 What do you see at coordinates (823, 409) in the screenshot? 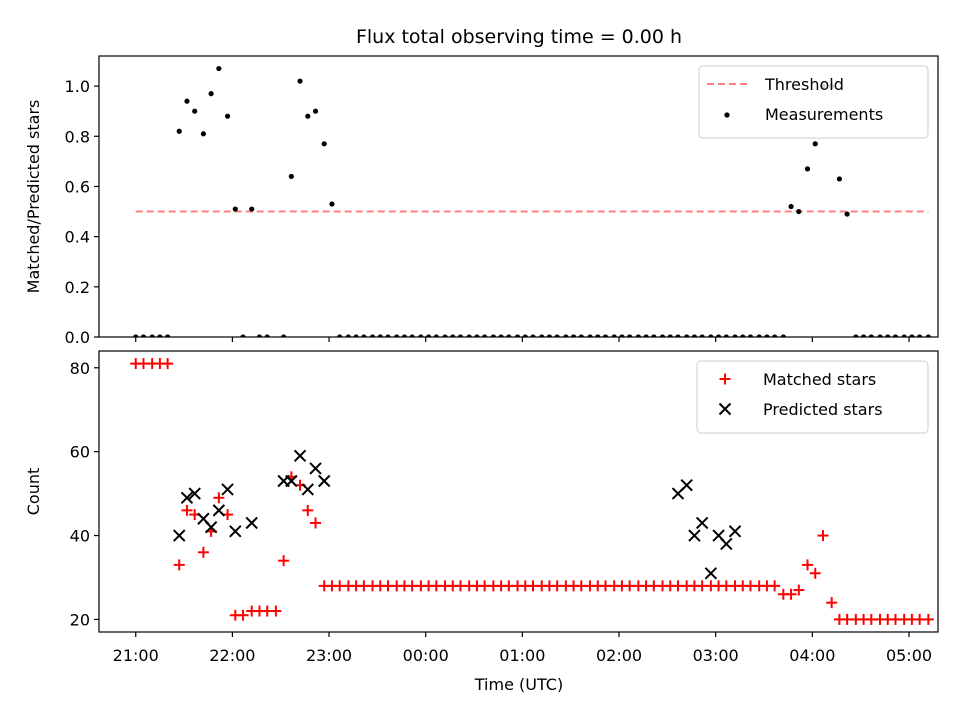
I see `legend-label: Predicted stars` at bounding box center [823, 409].